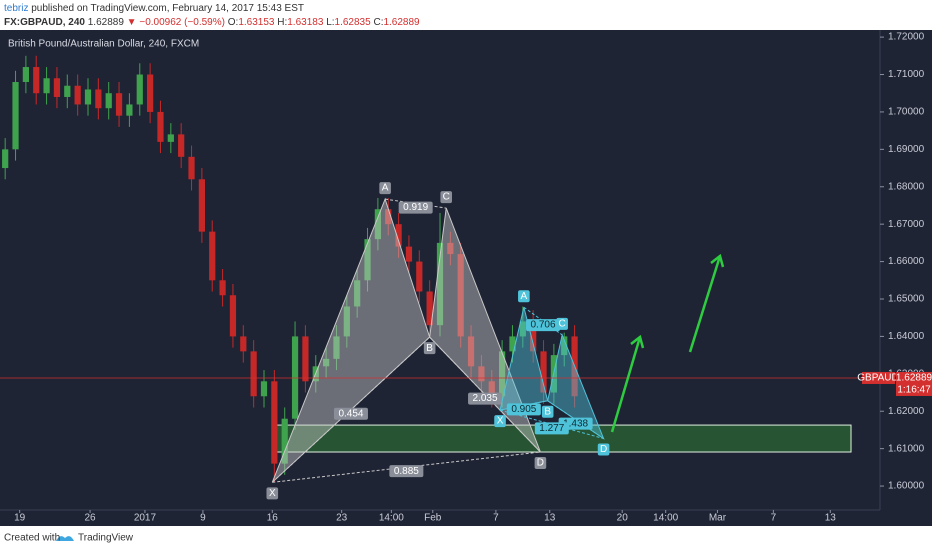  Describe the element at coordinates (542, 325) in the screenshot. I see `ratio-label: 0.706` at that location.